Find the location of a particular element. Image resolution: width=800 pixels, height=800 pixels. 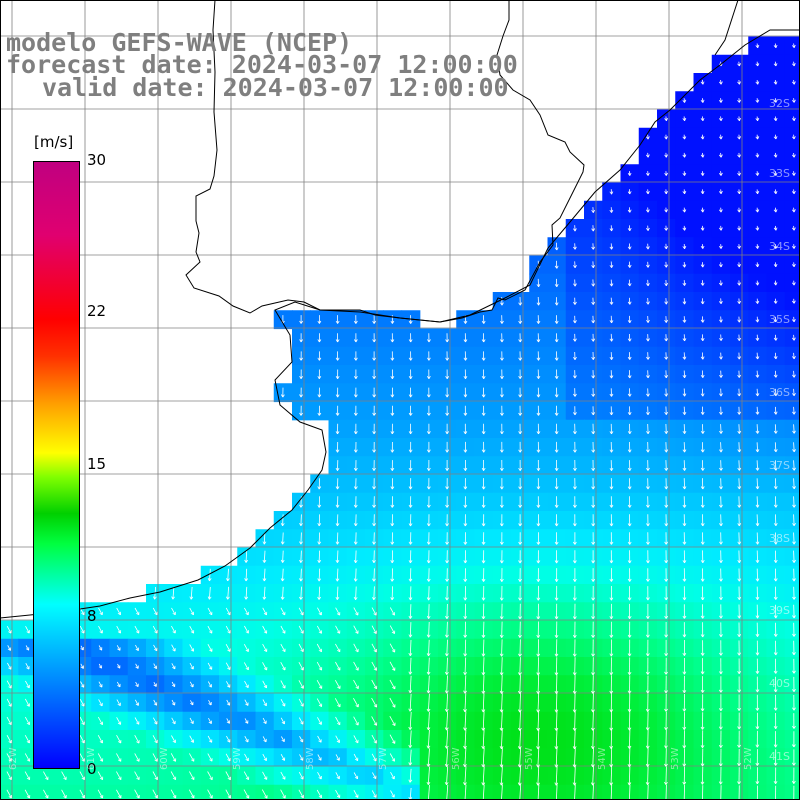

lon-label: 55W is located at coordinates (529, 758).